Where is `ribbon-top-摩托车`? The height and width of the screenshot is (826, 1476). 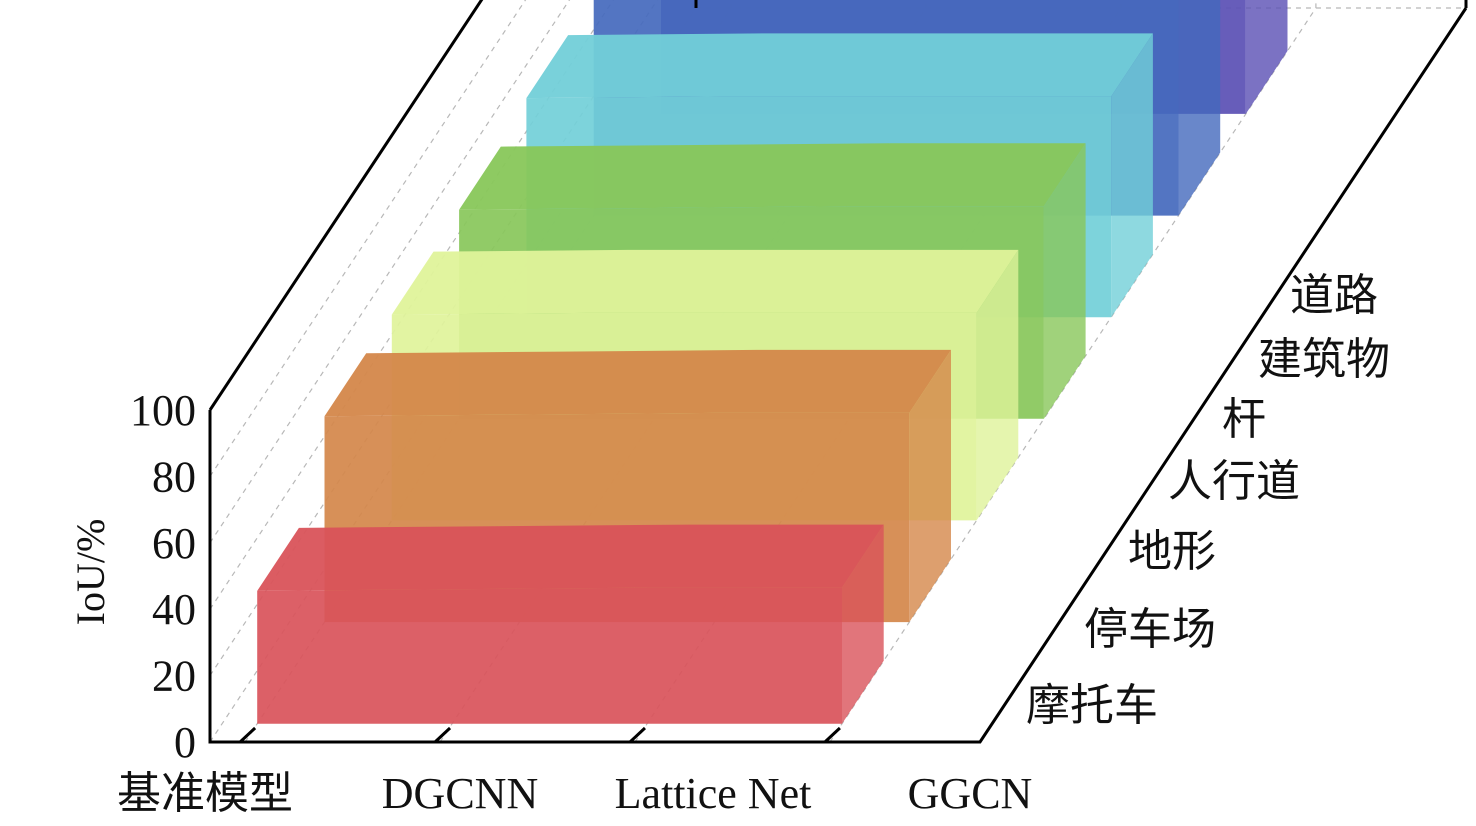 ribbon-top-摩托车 is located at coordinates (570, 557).